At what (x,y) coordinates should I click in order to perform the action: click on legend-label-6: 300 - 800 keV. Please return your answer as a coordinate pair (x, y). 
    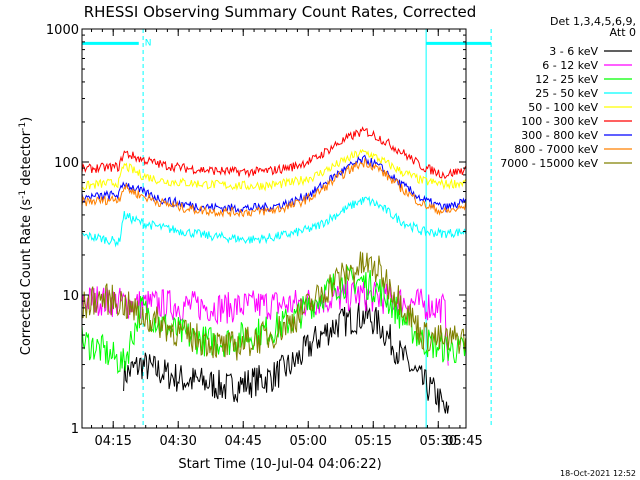
    Looking at the image, I should click on (559, 135).